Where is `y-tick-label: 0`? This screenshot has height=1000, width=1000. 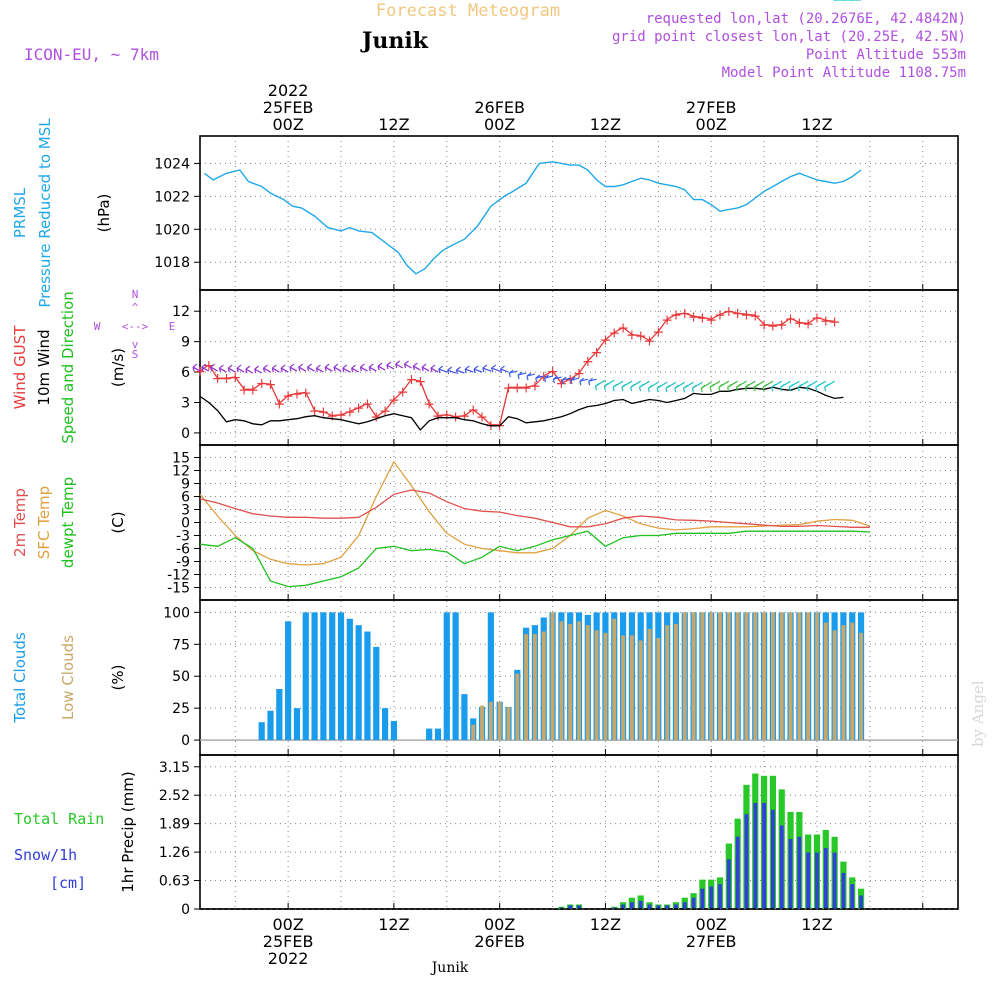
y-tick-label: 0 is located at coordinates (185, 434).